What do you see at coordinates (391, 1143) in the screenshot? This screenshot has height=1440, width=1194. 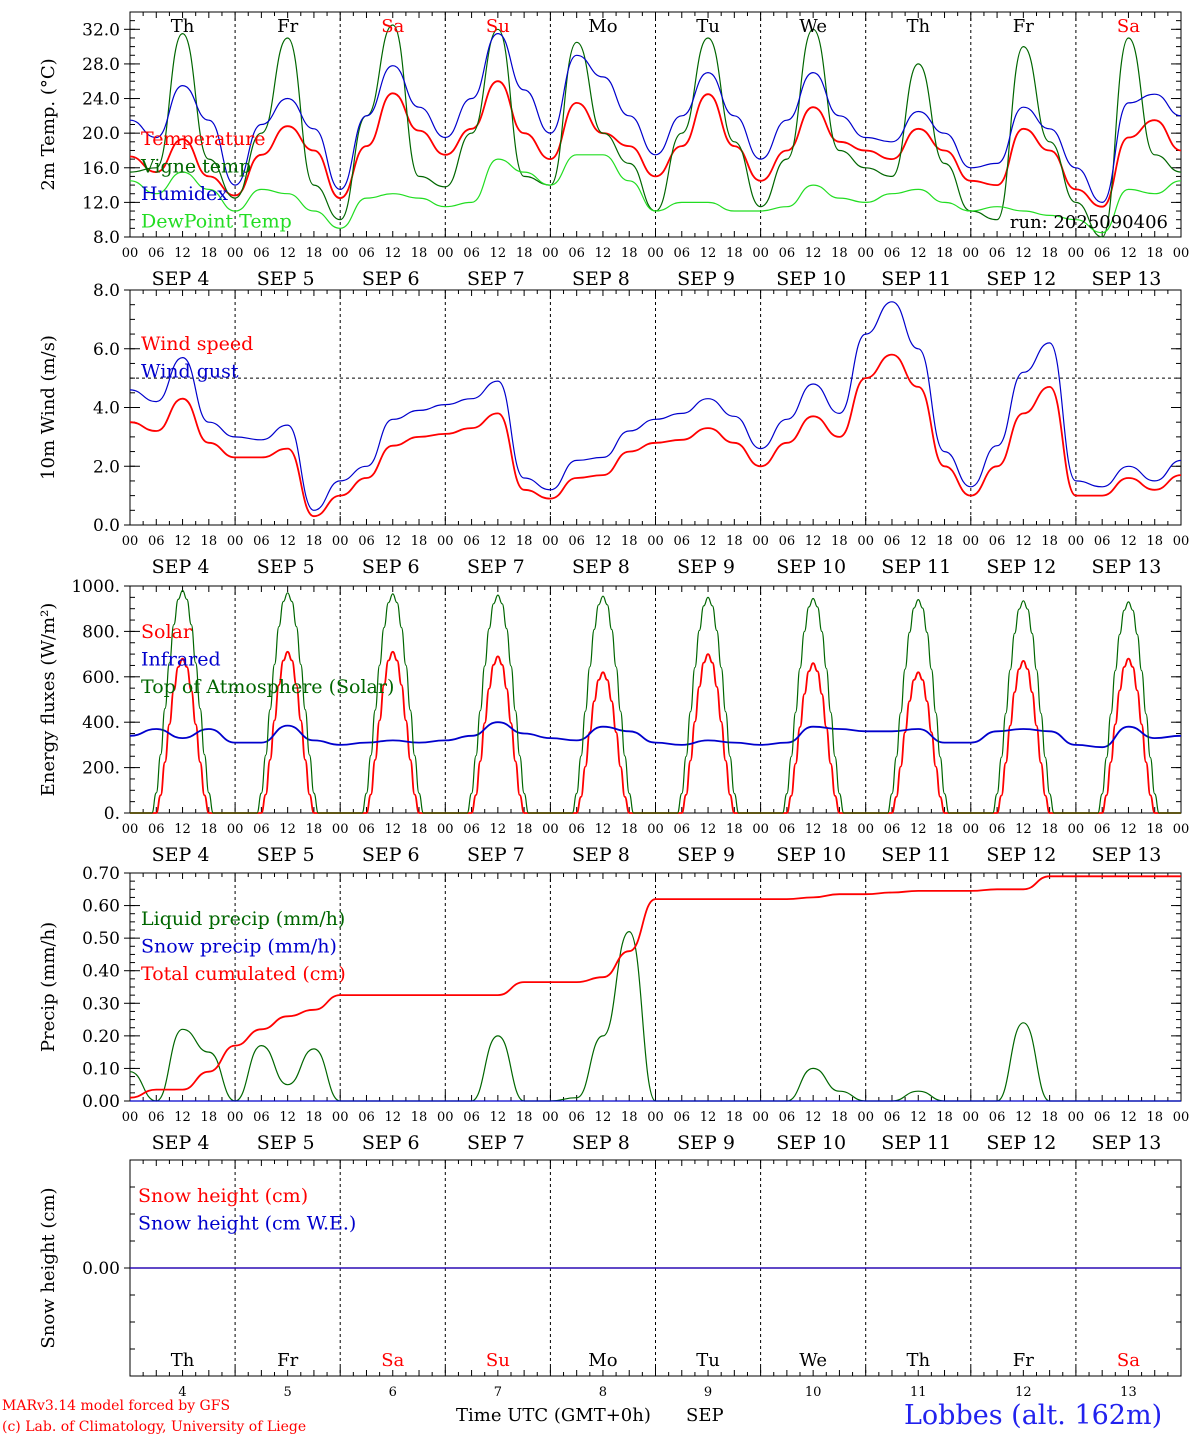 I see `date-label: SEP 6` at bounding box center [391, 1143].